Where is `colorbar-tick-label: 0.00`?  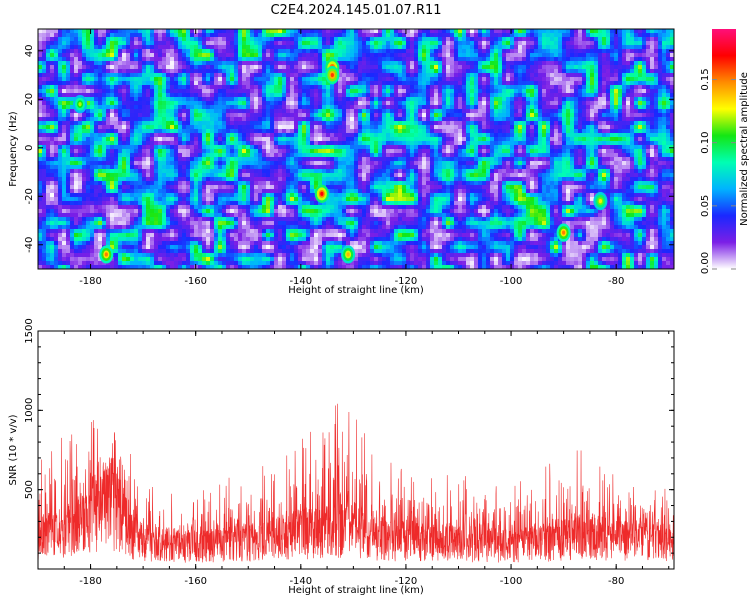
colorbar-tick-label: 0.00 is located at coordinates (705, 263).